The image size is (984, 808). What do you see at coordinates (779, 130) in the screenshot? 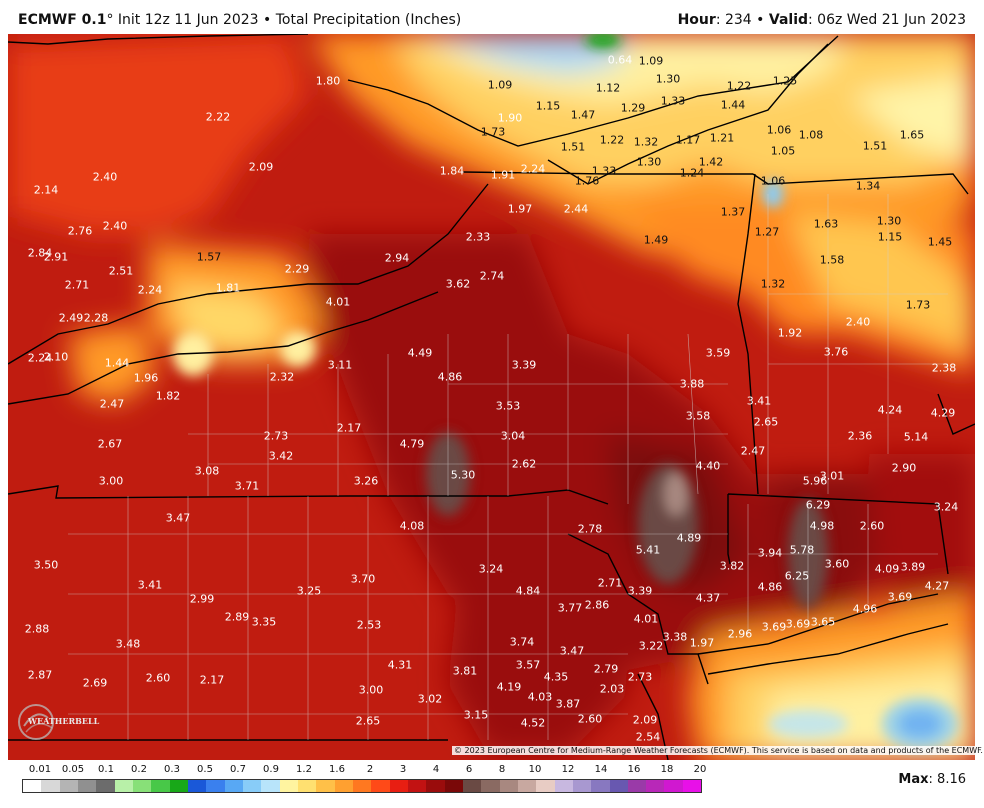
I see `precip-value-label: 1.06` at bounding box center [779, 130].